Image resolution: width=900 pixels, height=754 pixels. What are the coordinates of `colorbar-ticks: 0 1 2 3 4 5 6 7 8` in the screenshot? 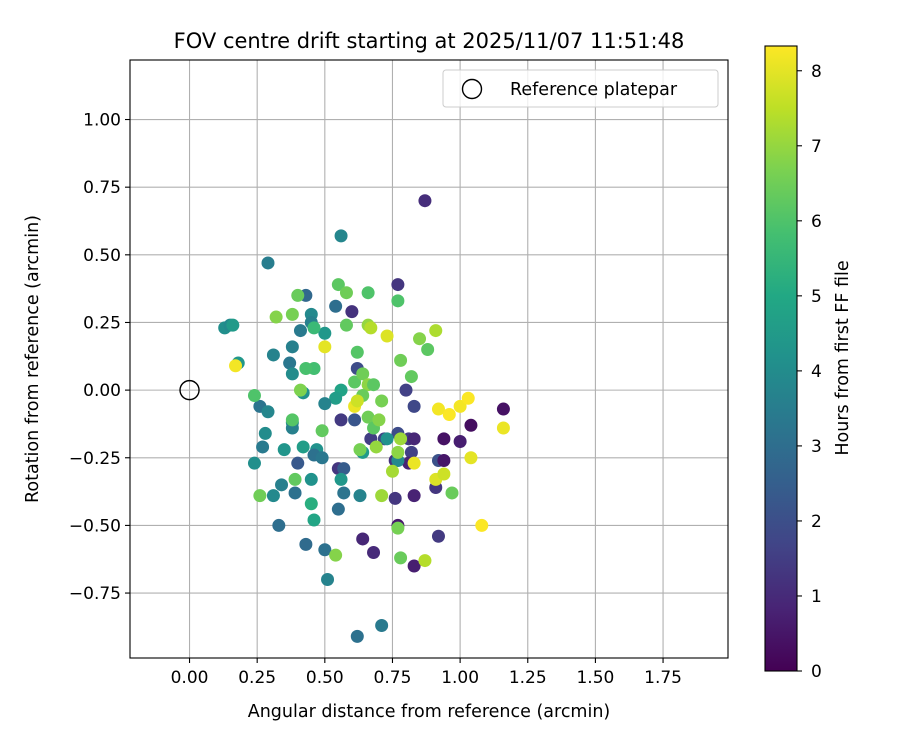 It's located at (809, 372).